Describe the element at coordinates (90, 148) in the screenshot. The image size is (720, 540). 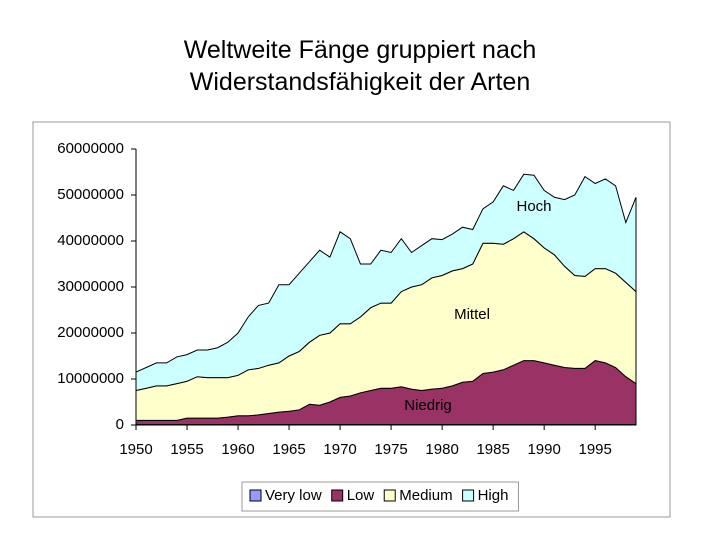
I see `y-tick-label: 60000000` at that location.